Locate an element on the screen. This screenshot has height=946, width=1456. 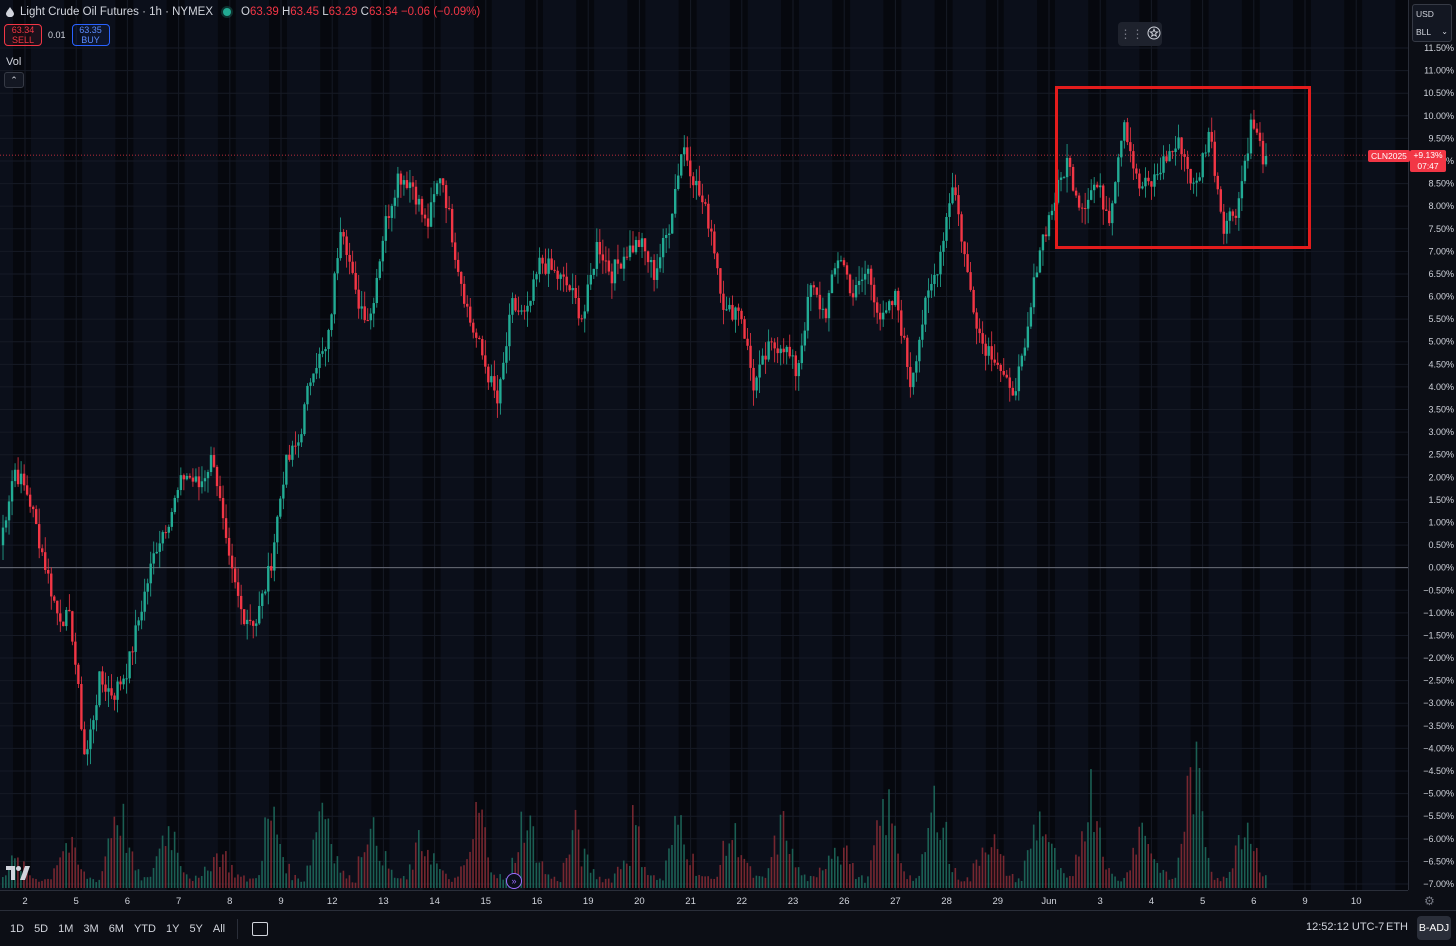
time-tick-label: 6 is located at coordinates (127, 901).